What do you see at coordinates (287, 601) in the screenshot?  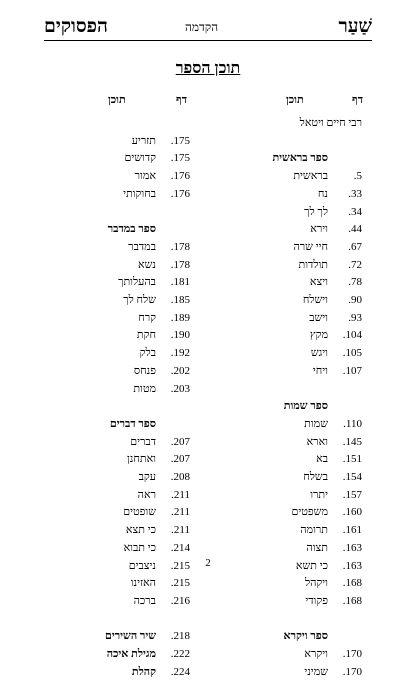 I see `toc-entry: פקודי 168.` at bounding box center [287, 601].